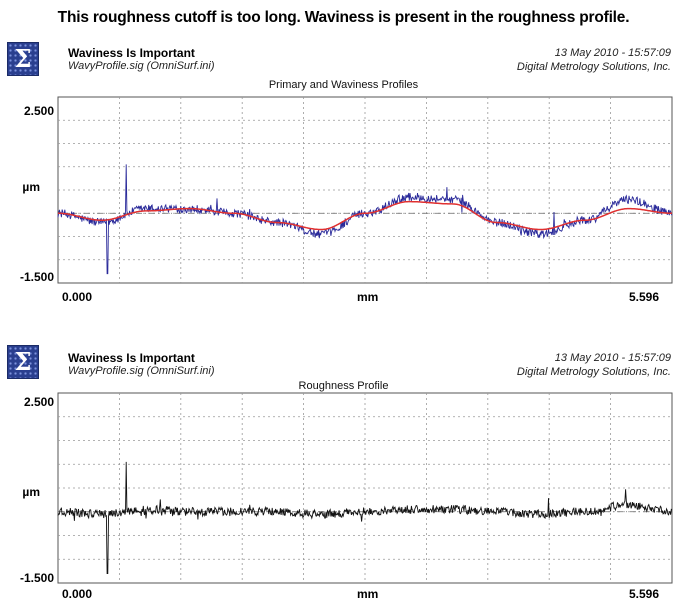 Image resolution: width=687 pixels, height=605 pixels. What do you see at coordinates (343, 386) in the screenshot?
I see `plot-title: Roughness Profile` at bounding box center [343, 386].